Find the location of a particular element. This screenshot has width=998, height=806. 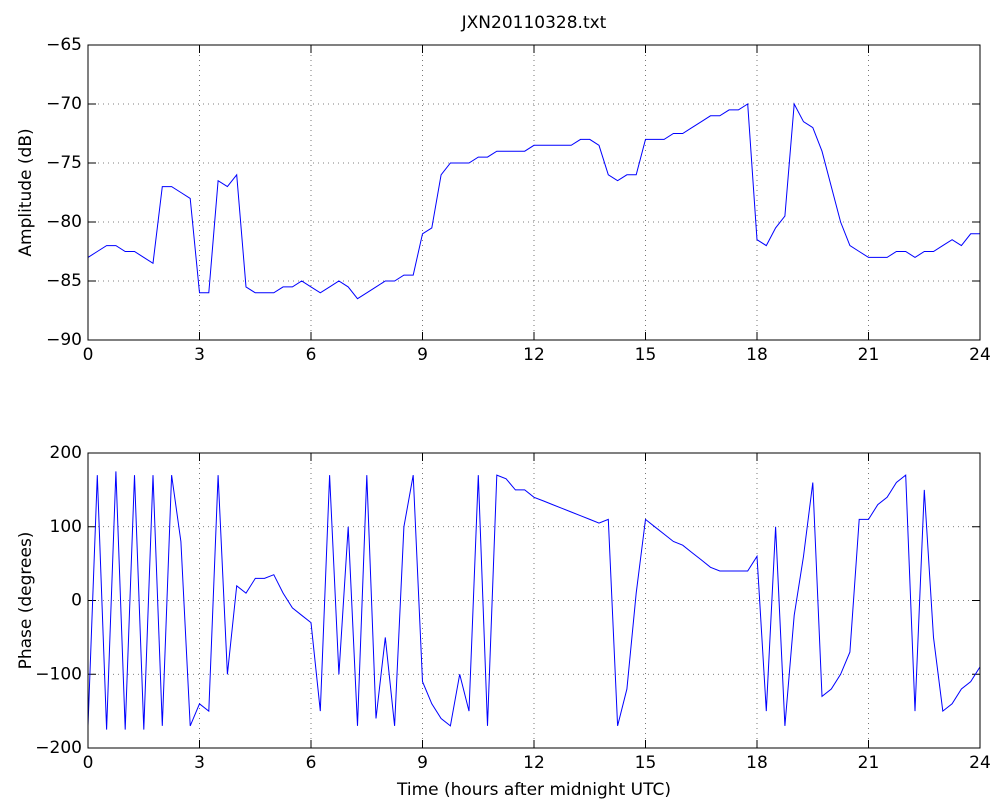

y-tick-label: 100 is located at coordinates (66, 527).